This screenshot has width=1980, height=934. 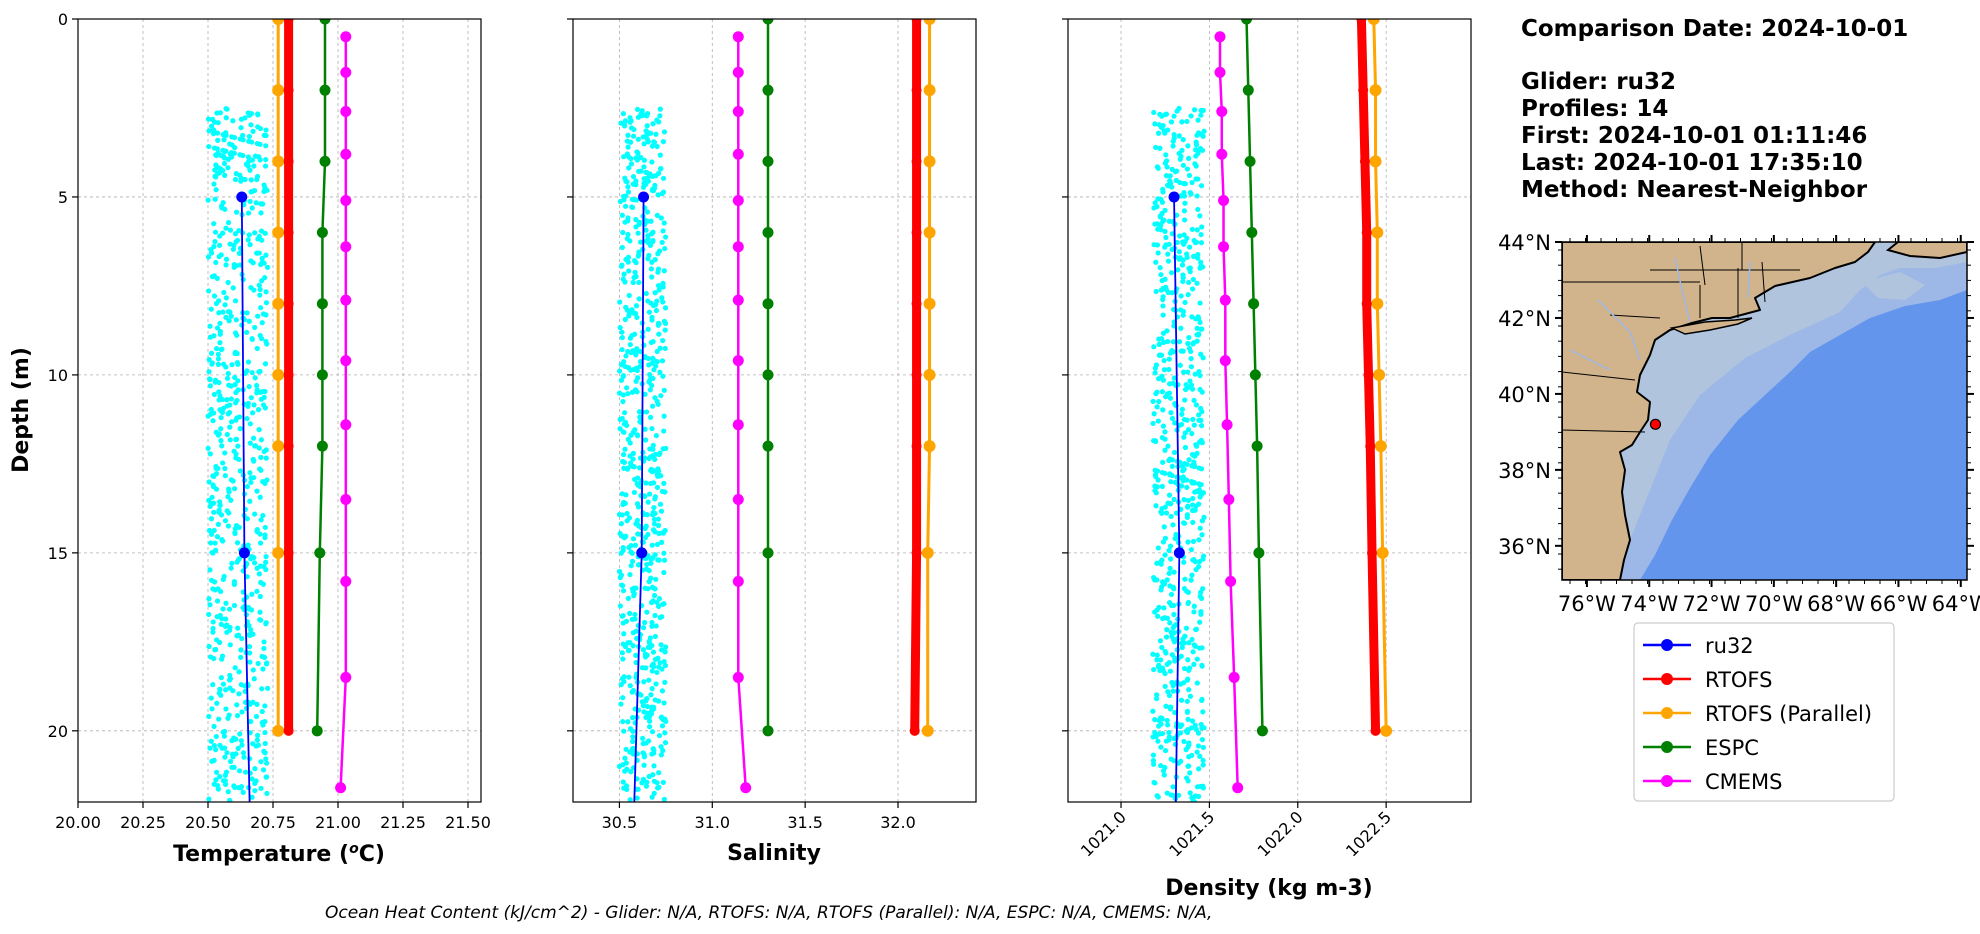 I want to click on cmems-point, so click(x=738, y=72).